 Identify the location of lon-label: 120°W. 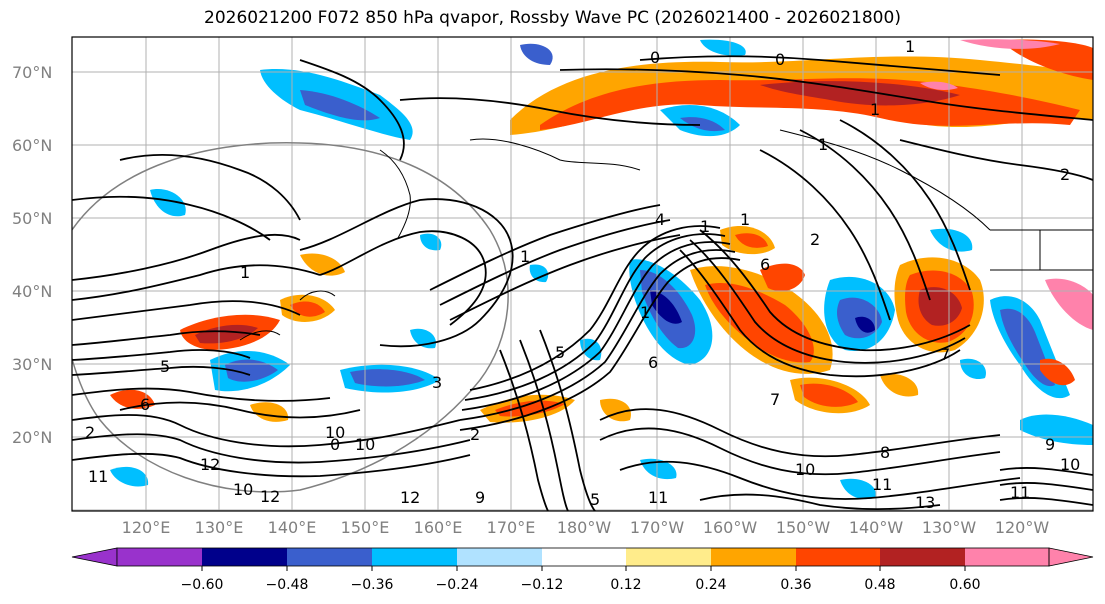
(1022, 527).